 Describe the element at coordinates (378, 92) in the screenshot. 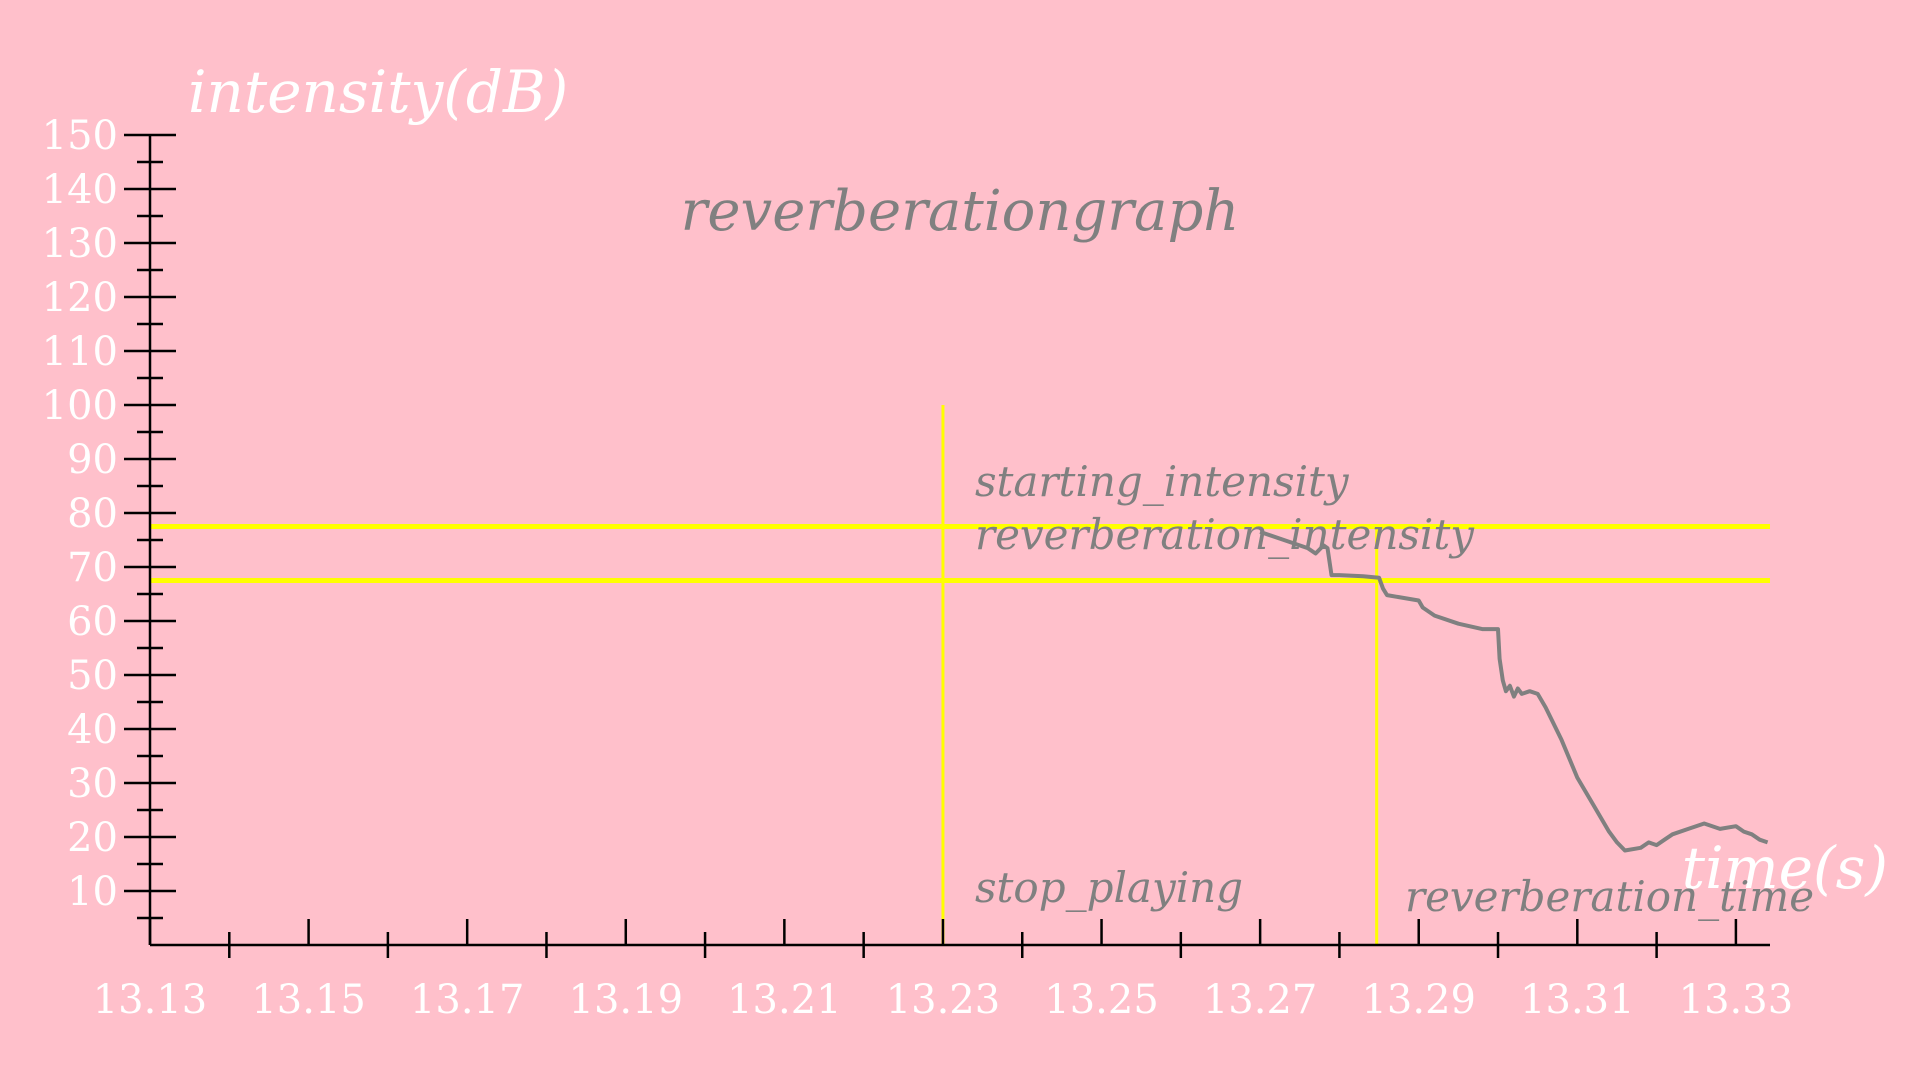

I see `y-axis-title: intensity(dB)` at that location.